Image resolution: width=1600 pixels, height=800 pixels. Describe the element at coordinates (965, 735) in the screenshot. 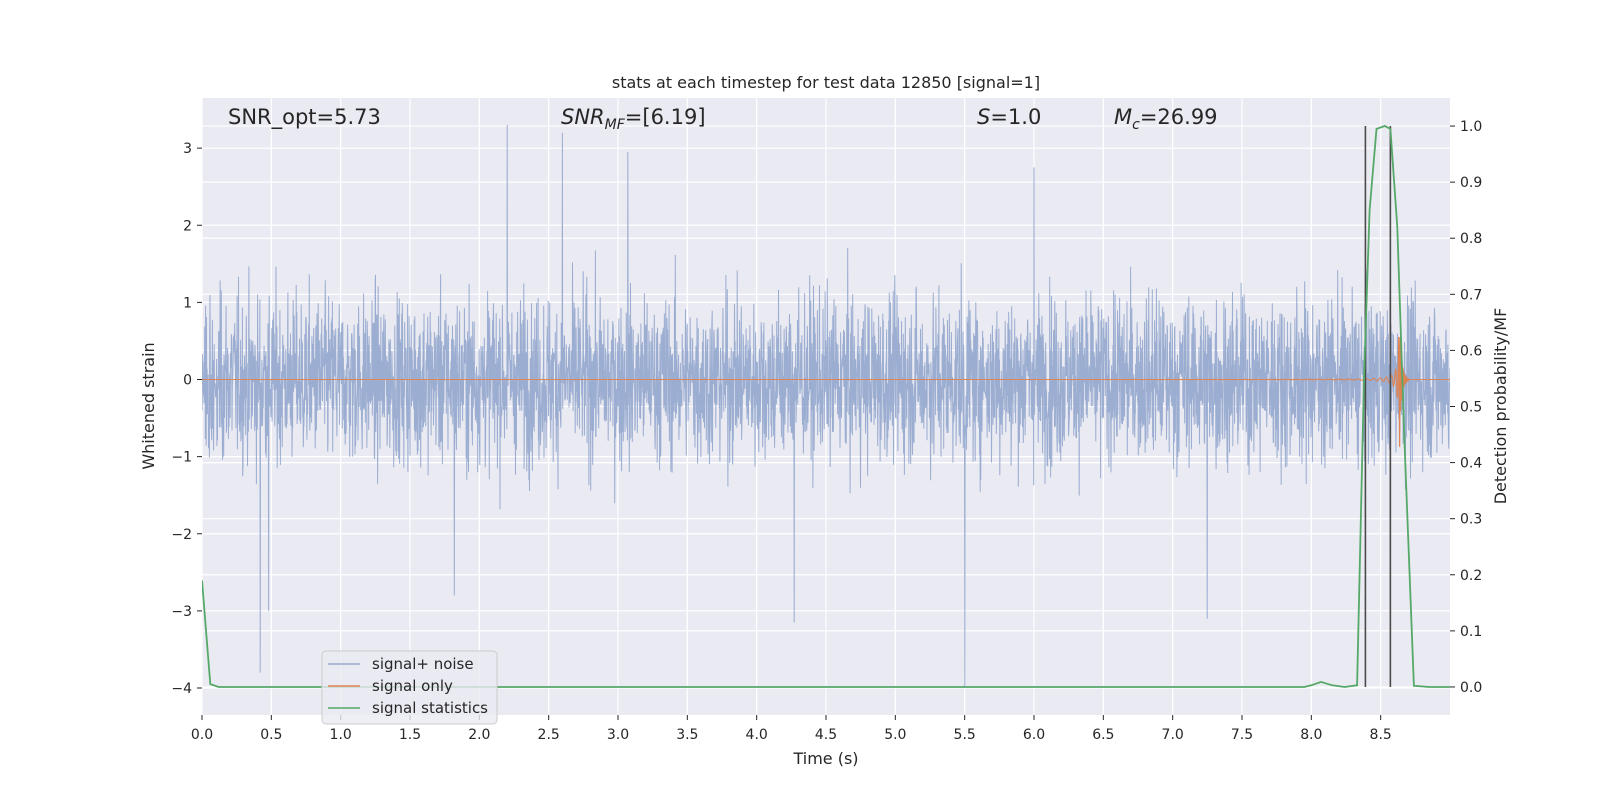

I see `x-tick-label: 5.5` at that location.